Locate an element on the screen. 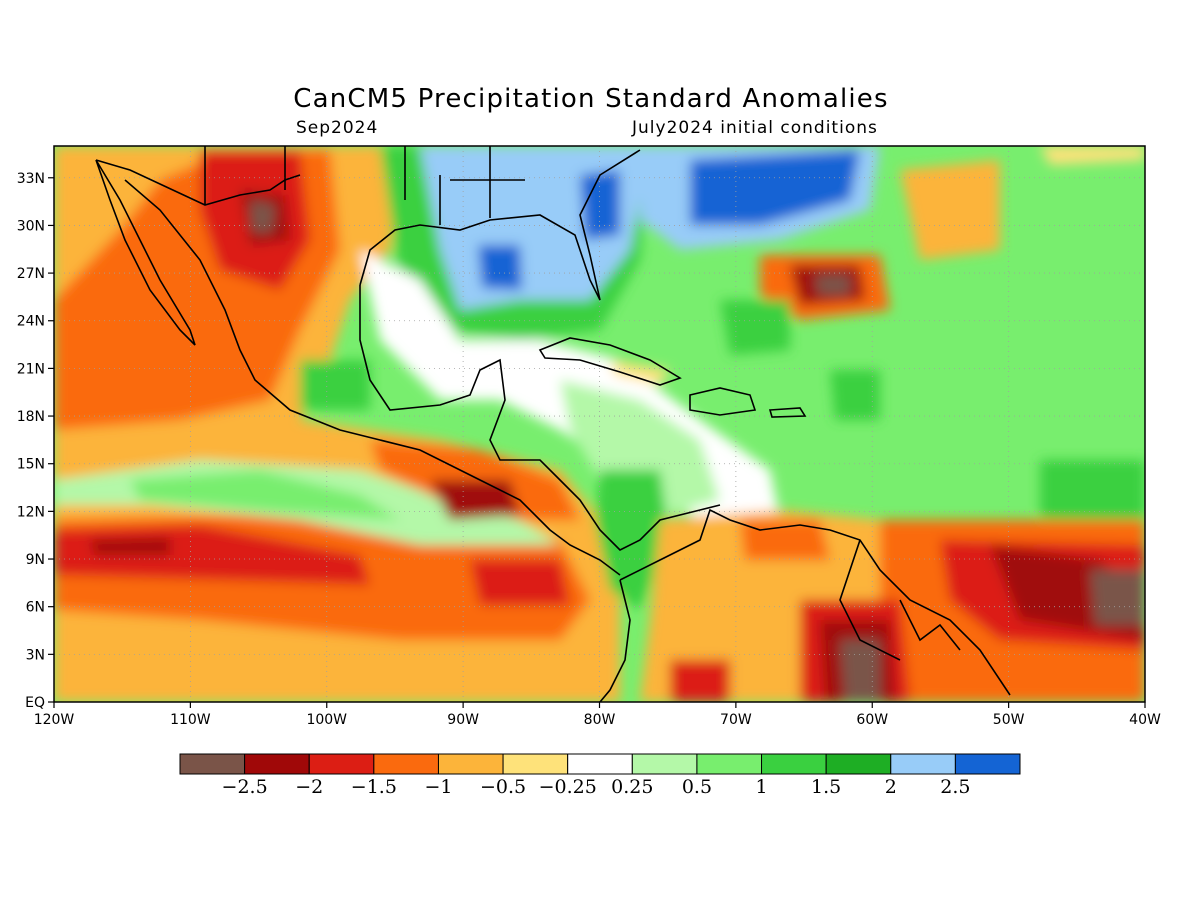 This screenshot has height=900, width=1200. colorbar-label: −2 is located at coordinates (309, 787).